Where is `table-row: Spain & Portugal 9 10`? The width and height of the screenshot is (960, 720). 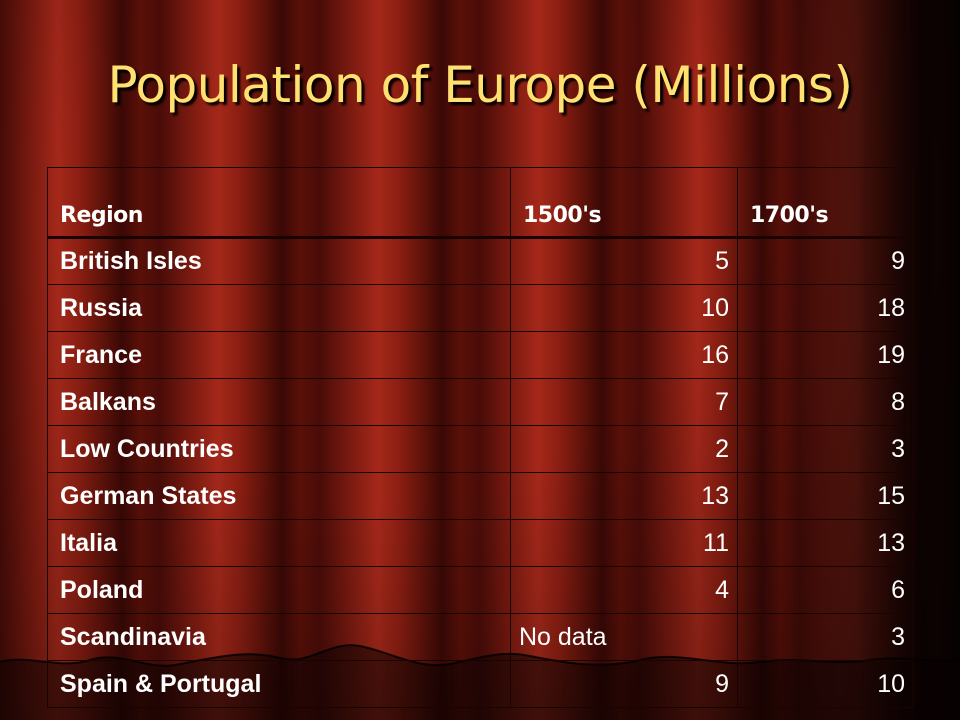 table-row: Spain & Portugal 9 10 is located at coordinates (480, 684).